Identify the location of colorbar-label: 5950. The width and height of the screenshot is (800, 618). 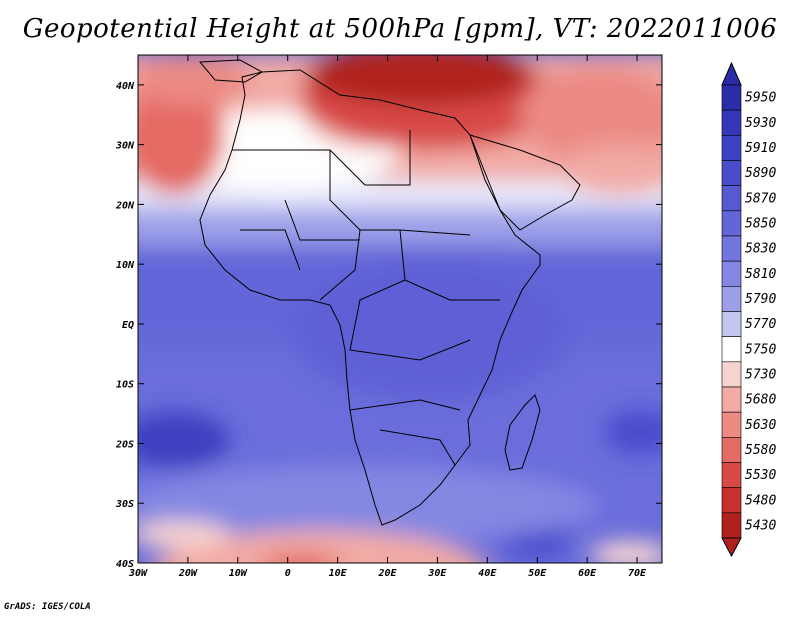
(760, 98).